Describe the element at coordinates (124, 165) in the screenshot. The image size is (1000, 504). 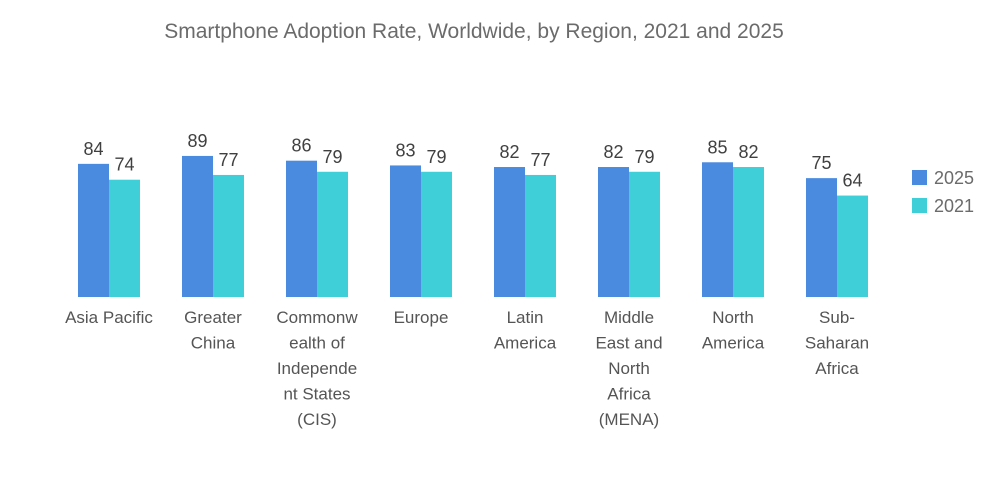
I see `value-label-2021-0: 74` at that location.